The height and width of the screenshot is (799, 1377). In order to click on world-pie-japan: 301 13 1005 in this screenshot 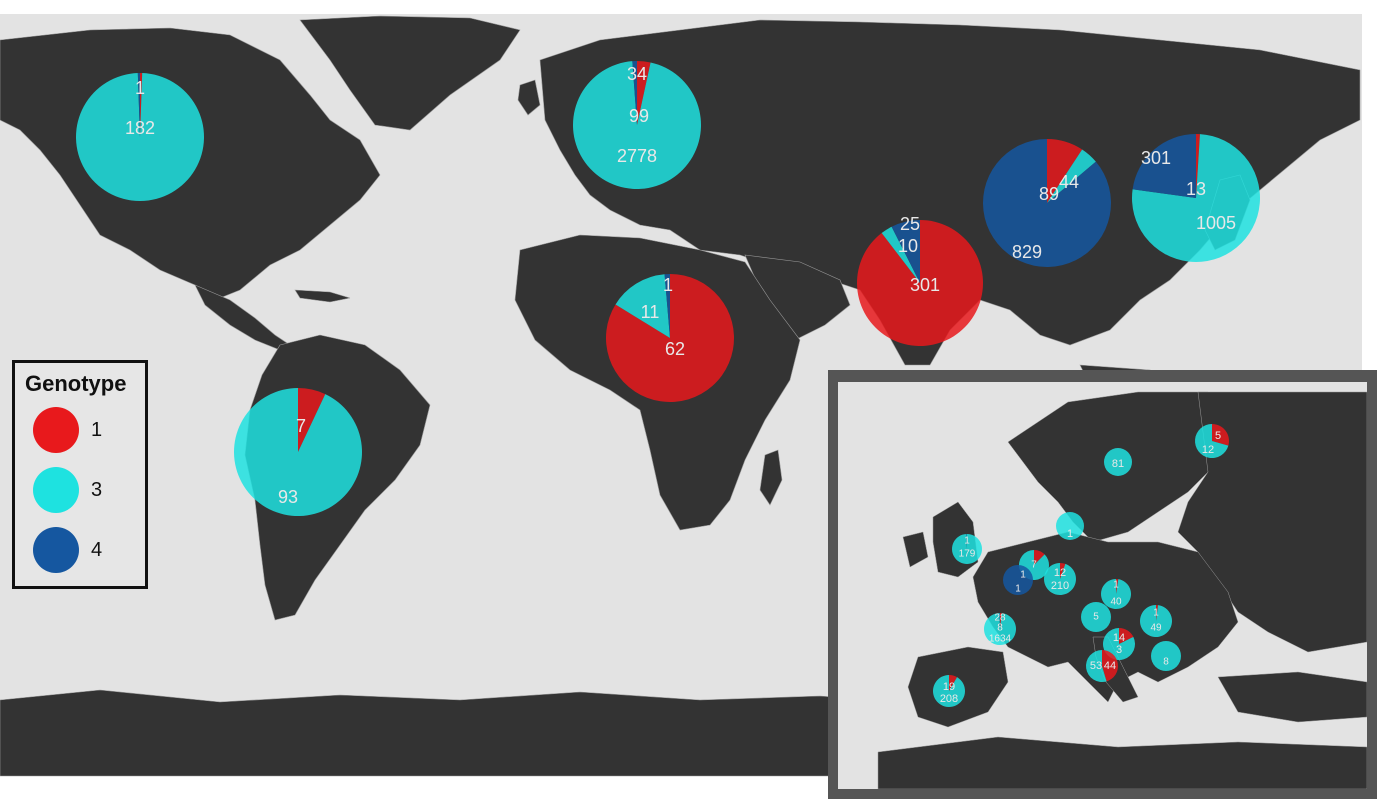, I will do `click(1196, 198)`.